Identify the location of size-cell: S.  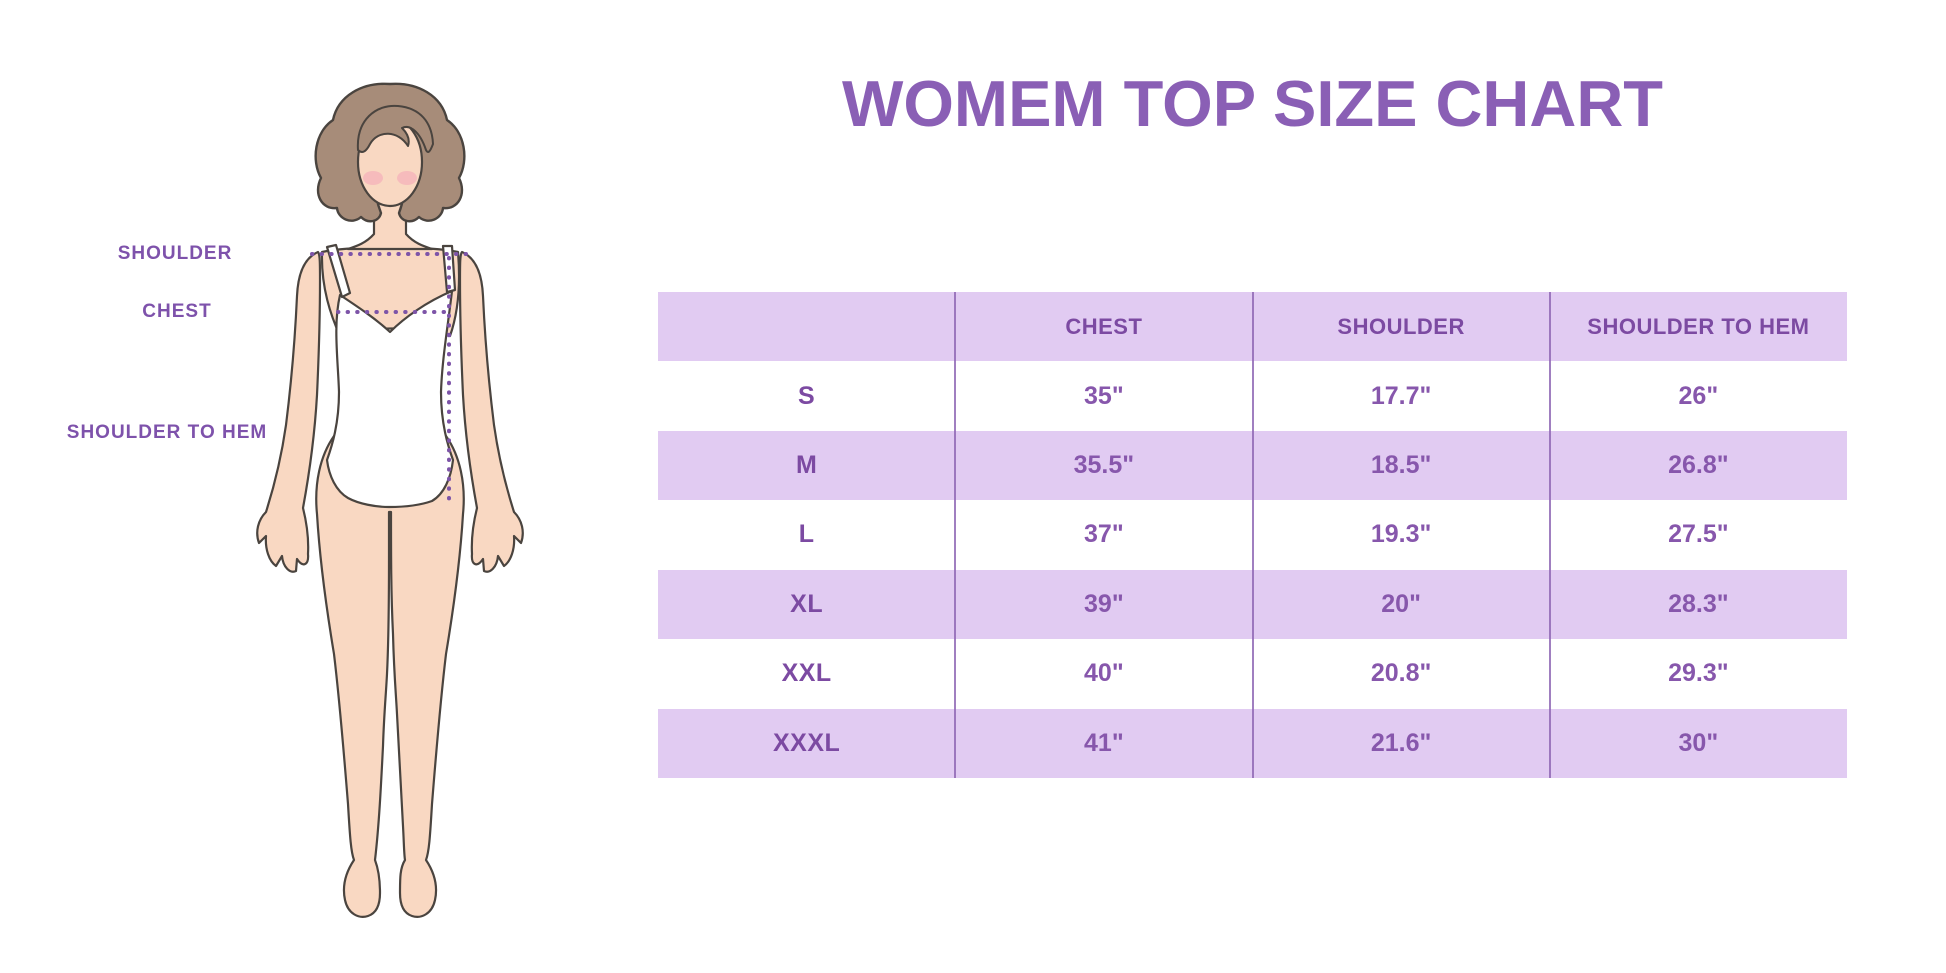
(807, 395).